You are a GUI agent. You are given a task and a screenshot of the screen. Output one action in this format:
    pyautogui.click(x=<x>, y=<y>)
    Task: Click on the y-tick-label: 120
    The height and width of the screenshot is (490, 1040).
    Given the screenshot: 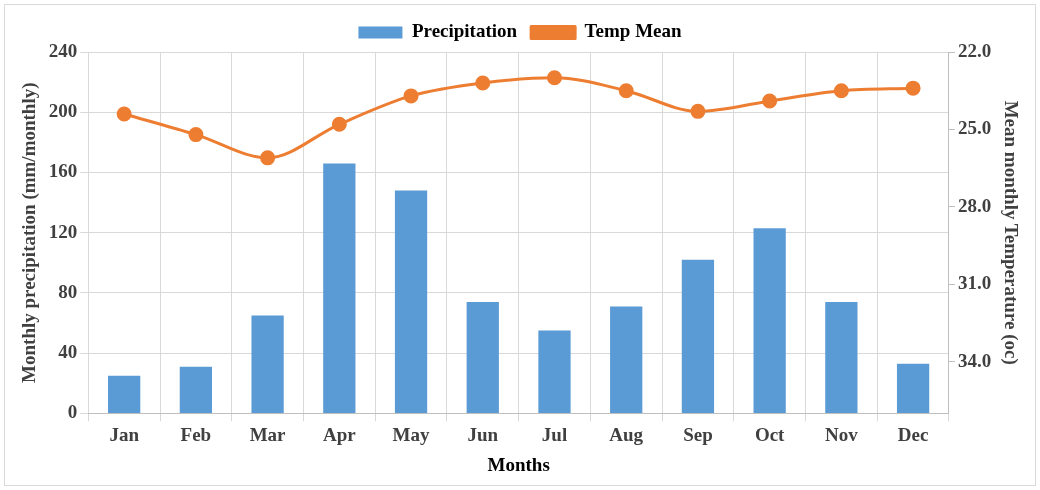 What is the action you would take?
    pyautogui.click(x=63, y=231)
    